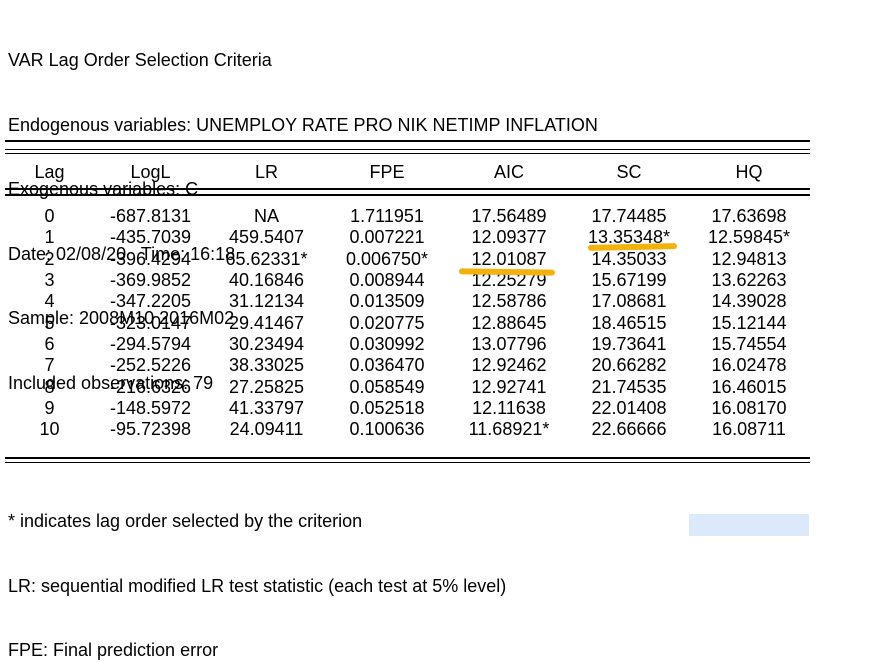 Image resolution: width=891 pixels, height=662 pixels. I want to click on table-cell: 0.100636, so click(387, 429).